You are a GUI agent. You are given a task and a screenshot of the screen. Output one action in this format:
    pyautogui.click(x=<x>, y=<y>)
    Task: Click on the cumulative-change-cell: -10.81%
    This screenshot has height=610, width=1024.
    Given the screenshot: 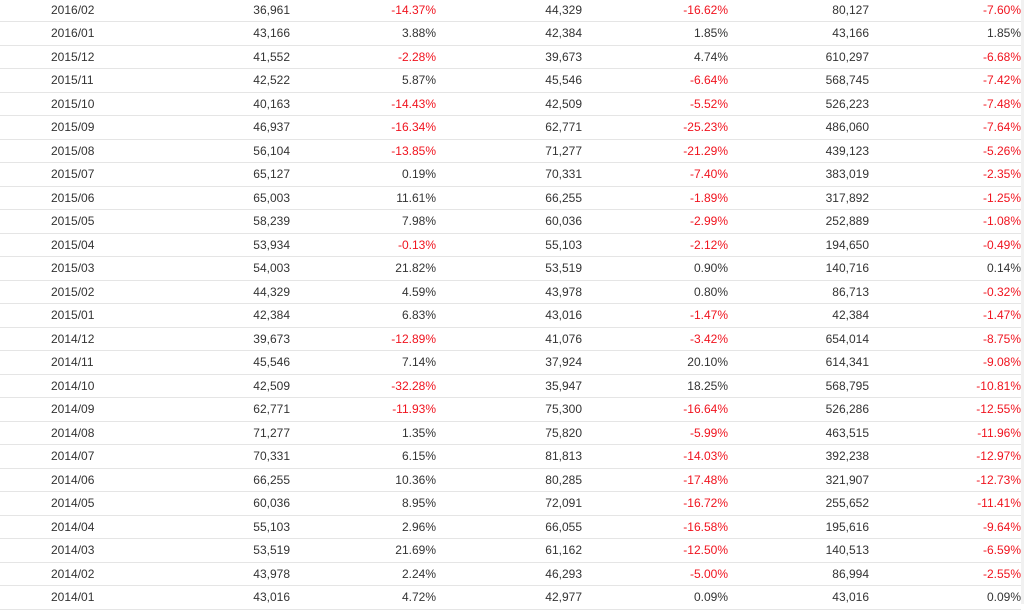 What is the action you would take?
    pyautogui.click(x=945, y=386)
    